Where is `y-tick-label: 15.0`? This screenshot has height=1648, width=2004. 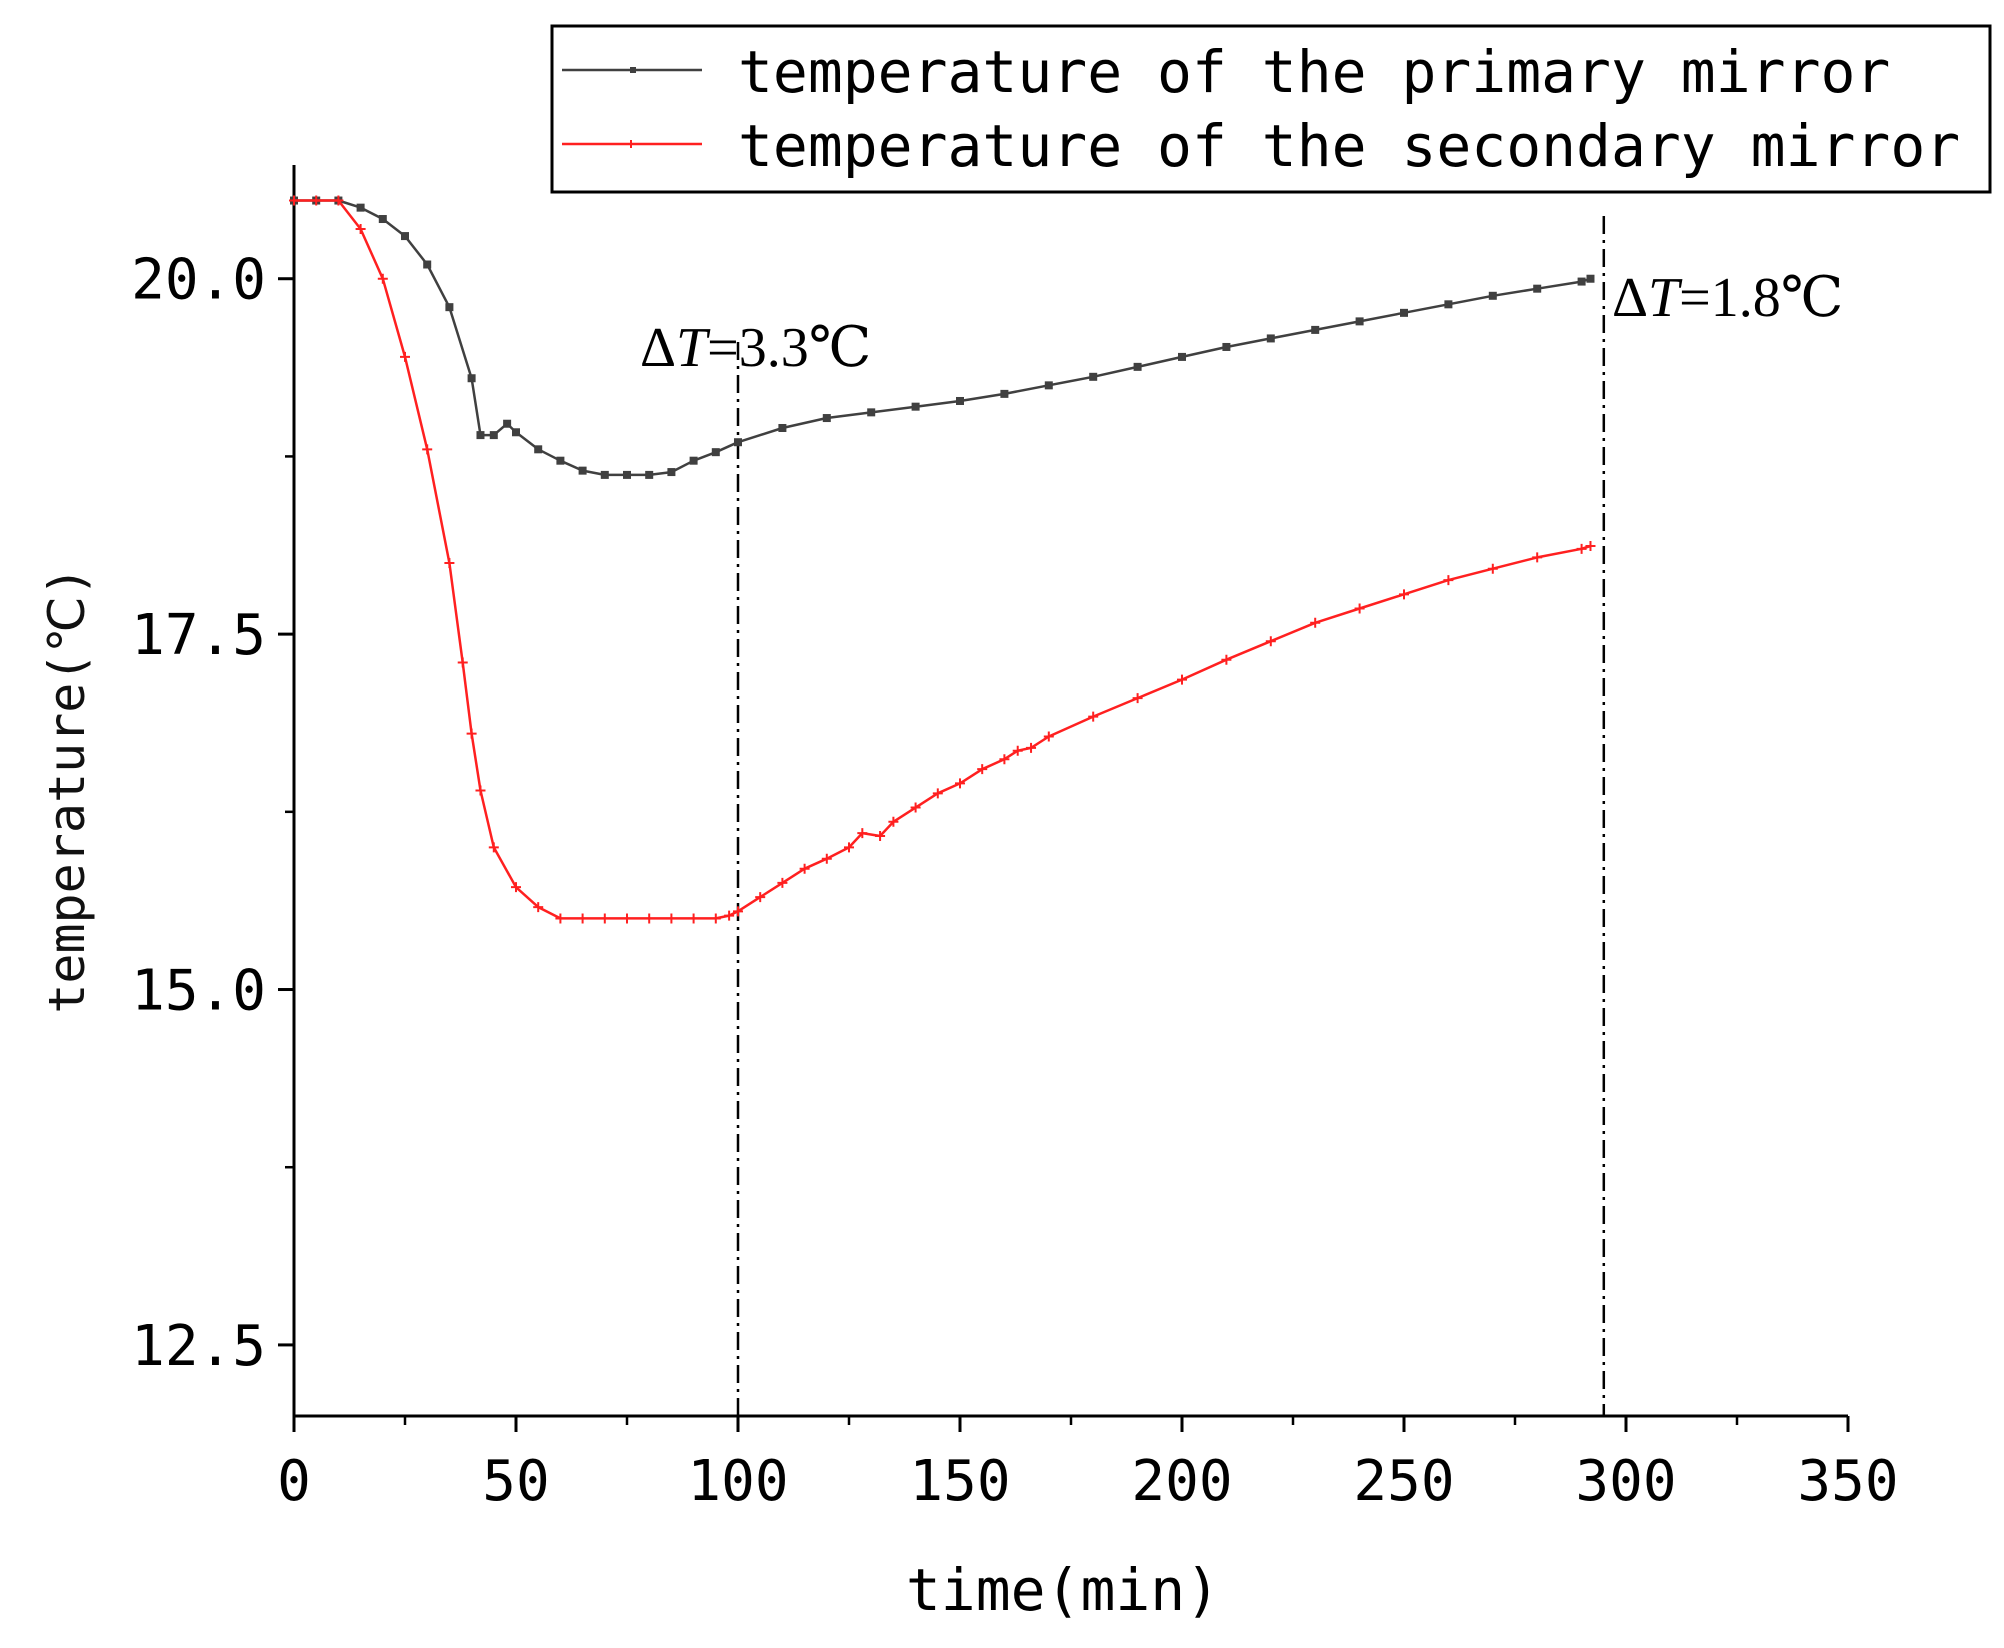
y-tick-label: 15.0 is located at coordinates (198, 991).